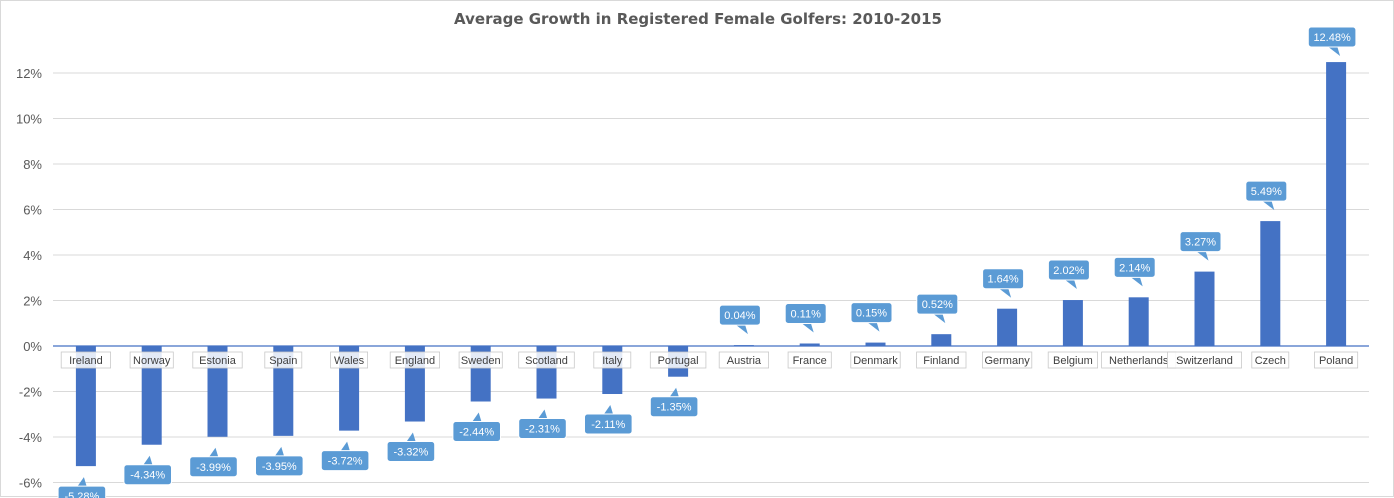 This screenshot has width=1394, height=498. I want to click on category-label: Portugal, so click(678, 360).